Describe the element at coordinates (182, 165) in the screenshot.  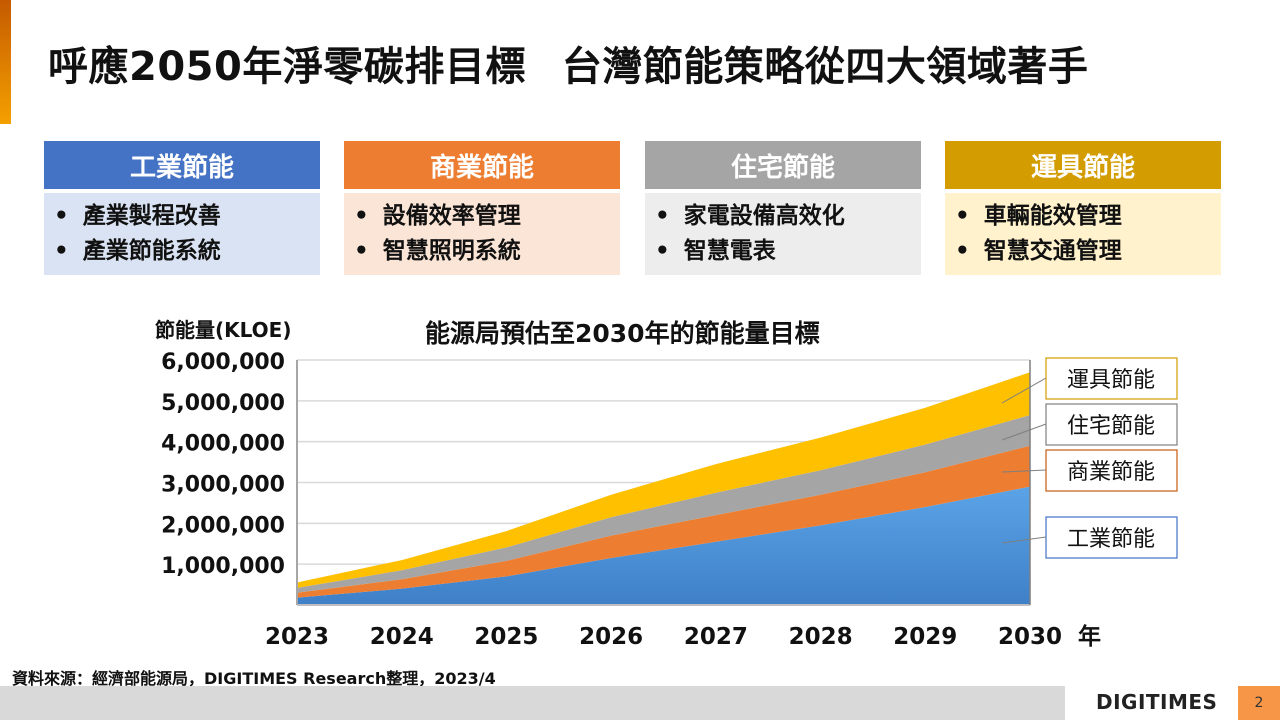
I see `sector-header: 工業節能` at that location.